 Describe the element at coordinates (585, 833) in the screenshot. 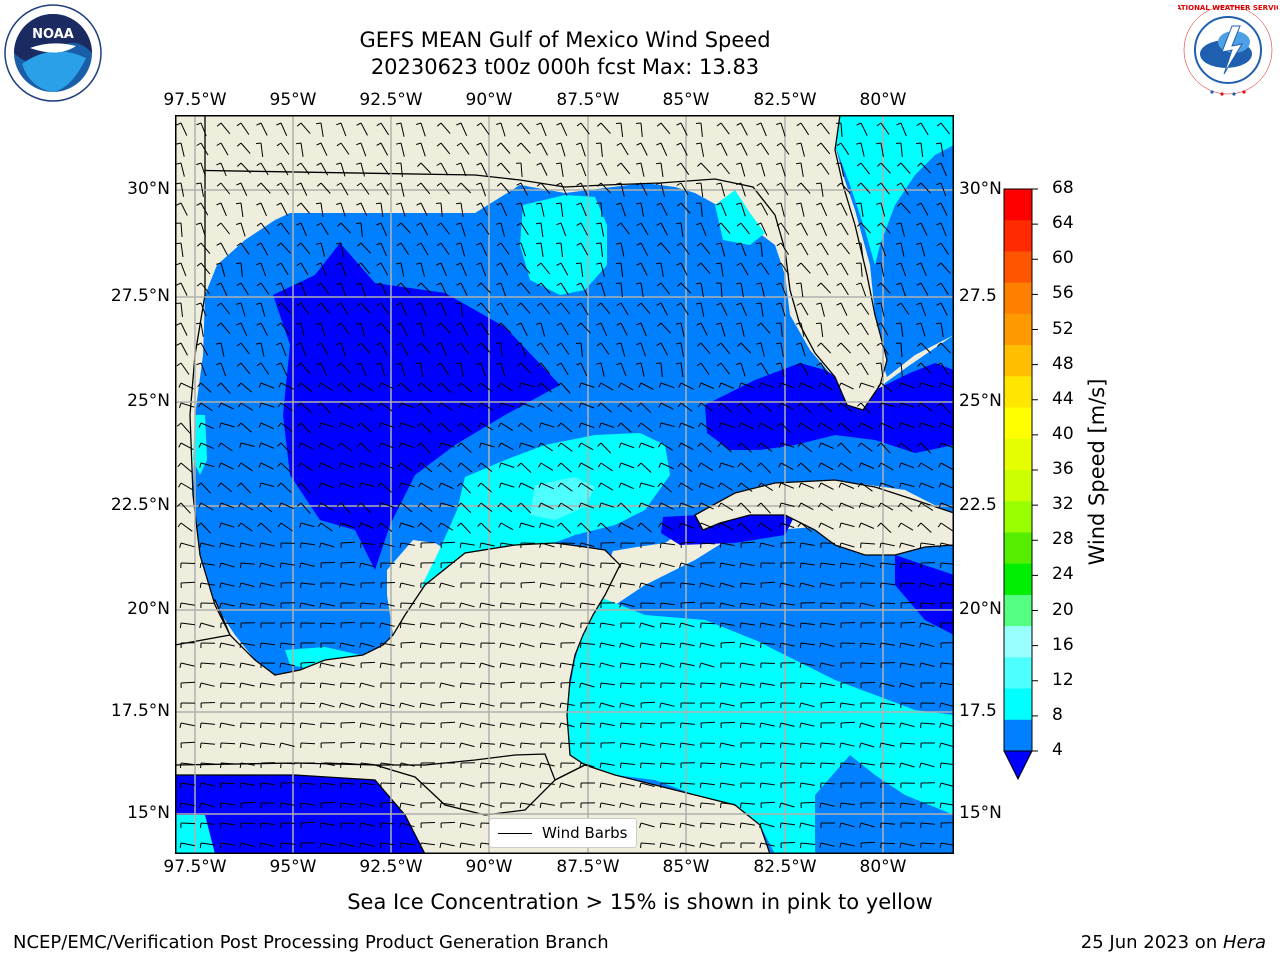

I see `legend-label: Wind Barbs` at that location.